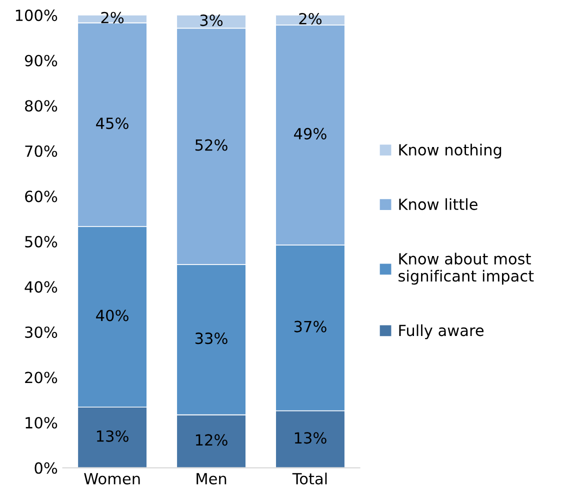 This screenshot has width=571, height=503. Describe the element at coordinates (112, 124) in the screenshot. I see `data-label: 45%` at that location.